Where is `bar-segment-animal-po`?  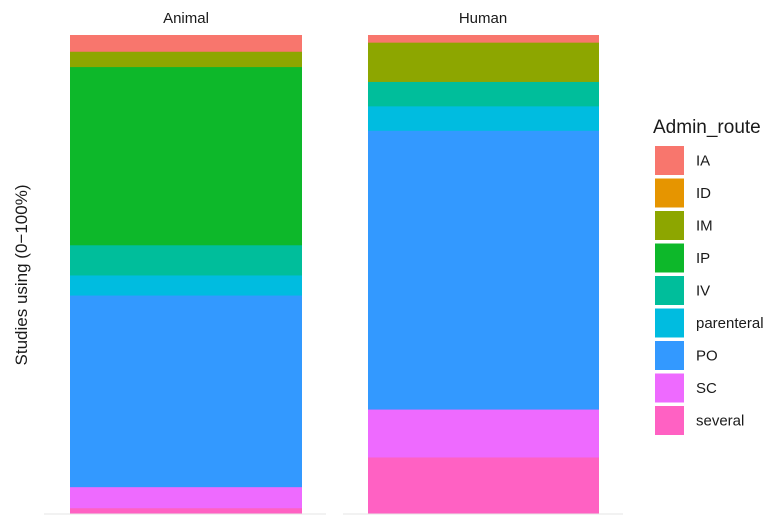
bar-segment-animal-po is located at coordinates (186, 391).